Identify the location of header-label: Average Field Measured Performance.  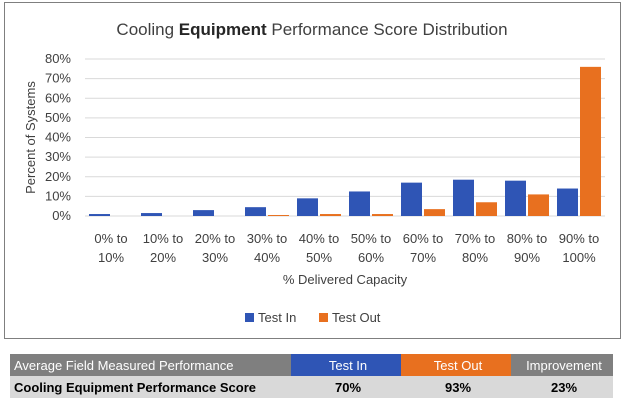
(150, 365).